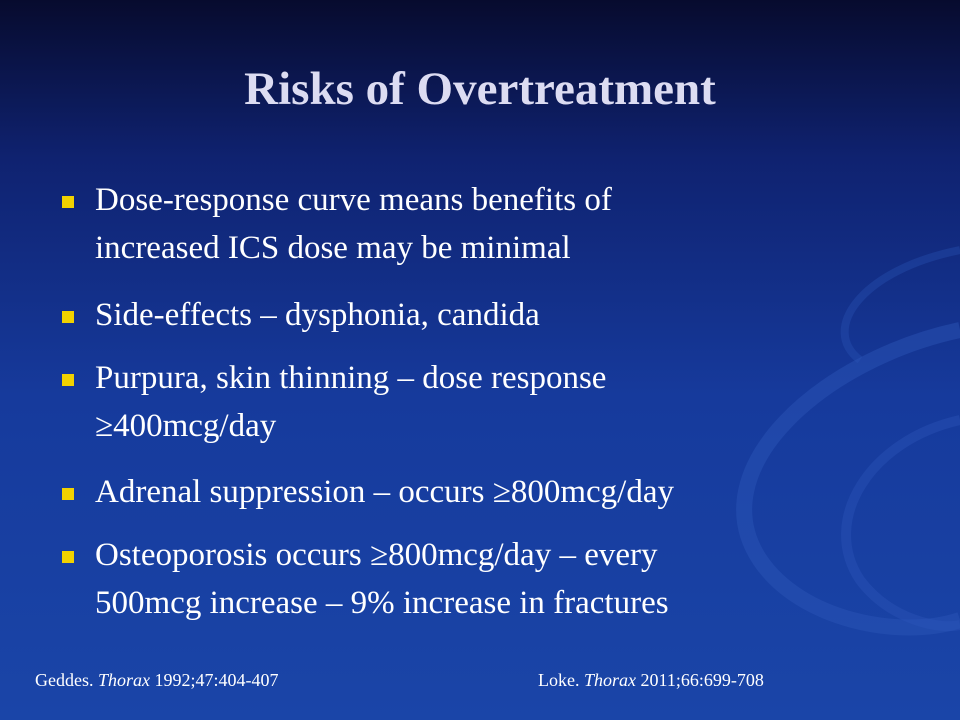 This screenshot has height=720, width=960. Describe the element at coordinates (561, 680) in the screenshot. I see `ref-author: Loke.` at that location.